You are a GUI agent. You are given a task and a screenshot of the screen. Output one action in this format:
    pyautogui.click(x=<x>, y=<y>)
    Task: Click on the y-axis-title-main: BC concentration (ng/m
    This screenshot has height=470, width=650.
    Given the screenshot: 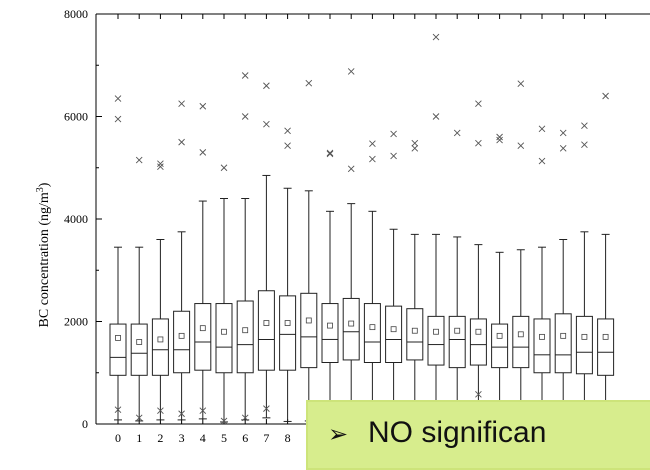 What is the action you would take?
    pyautogui.click(x=44, y=259)
    